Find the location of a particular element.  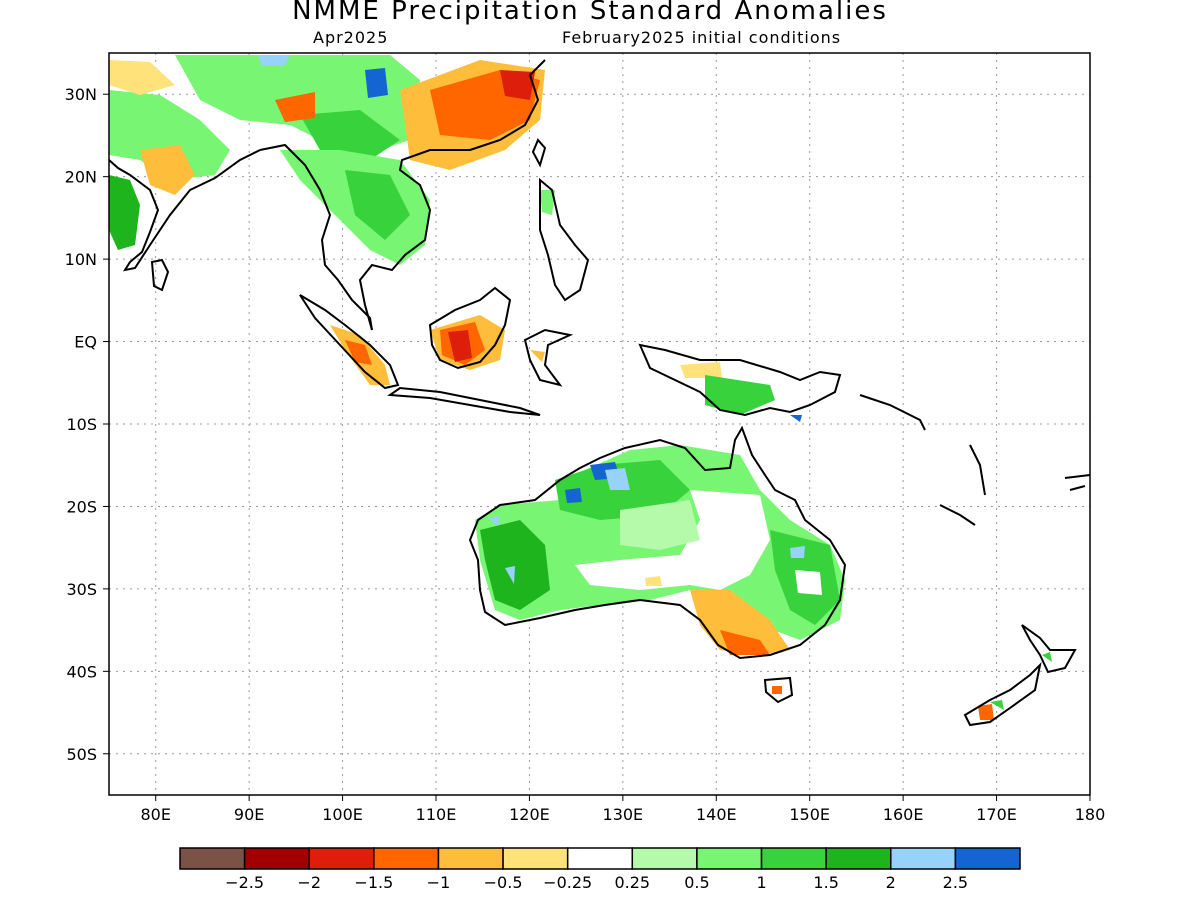

anomaly-patch-tasmania is located at coordinates (777, 690).